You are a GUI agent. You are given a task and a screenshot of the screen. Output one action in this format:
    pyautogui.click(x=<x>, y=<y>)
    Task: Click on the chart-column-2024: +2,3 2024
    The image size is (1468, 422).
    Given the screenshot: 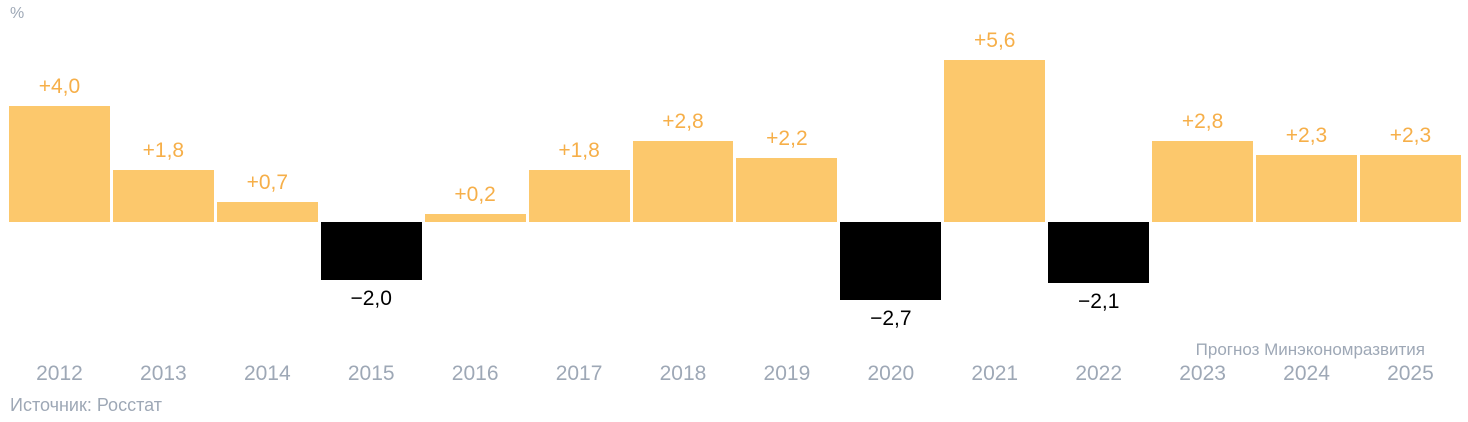 What is the action you would take?
    pyautogui.click(x=1306, y=211)
    